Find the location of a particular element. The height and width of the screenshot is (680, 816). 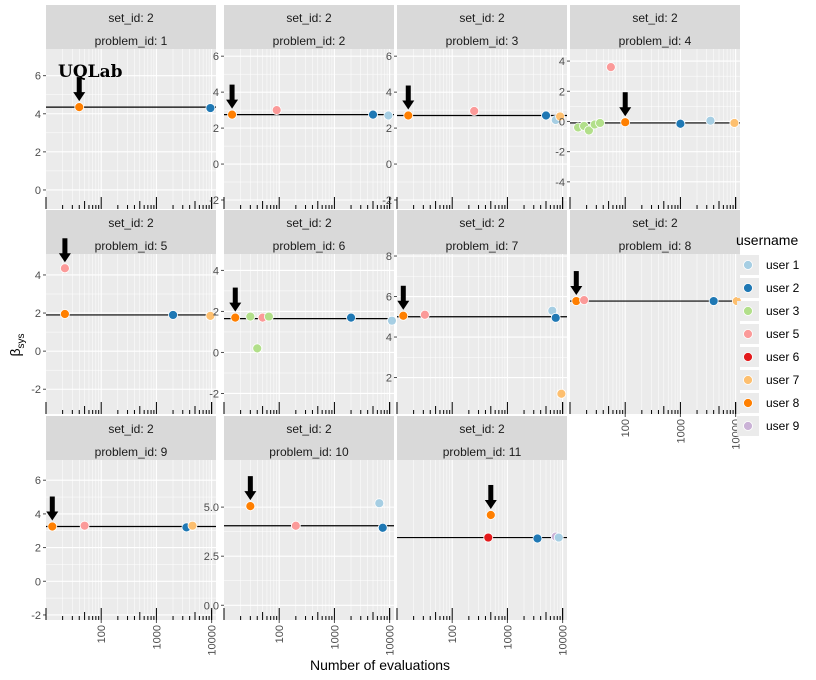

x-tick-label: 10000 is located at coordinates (213, 640).